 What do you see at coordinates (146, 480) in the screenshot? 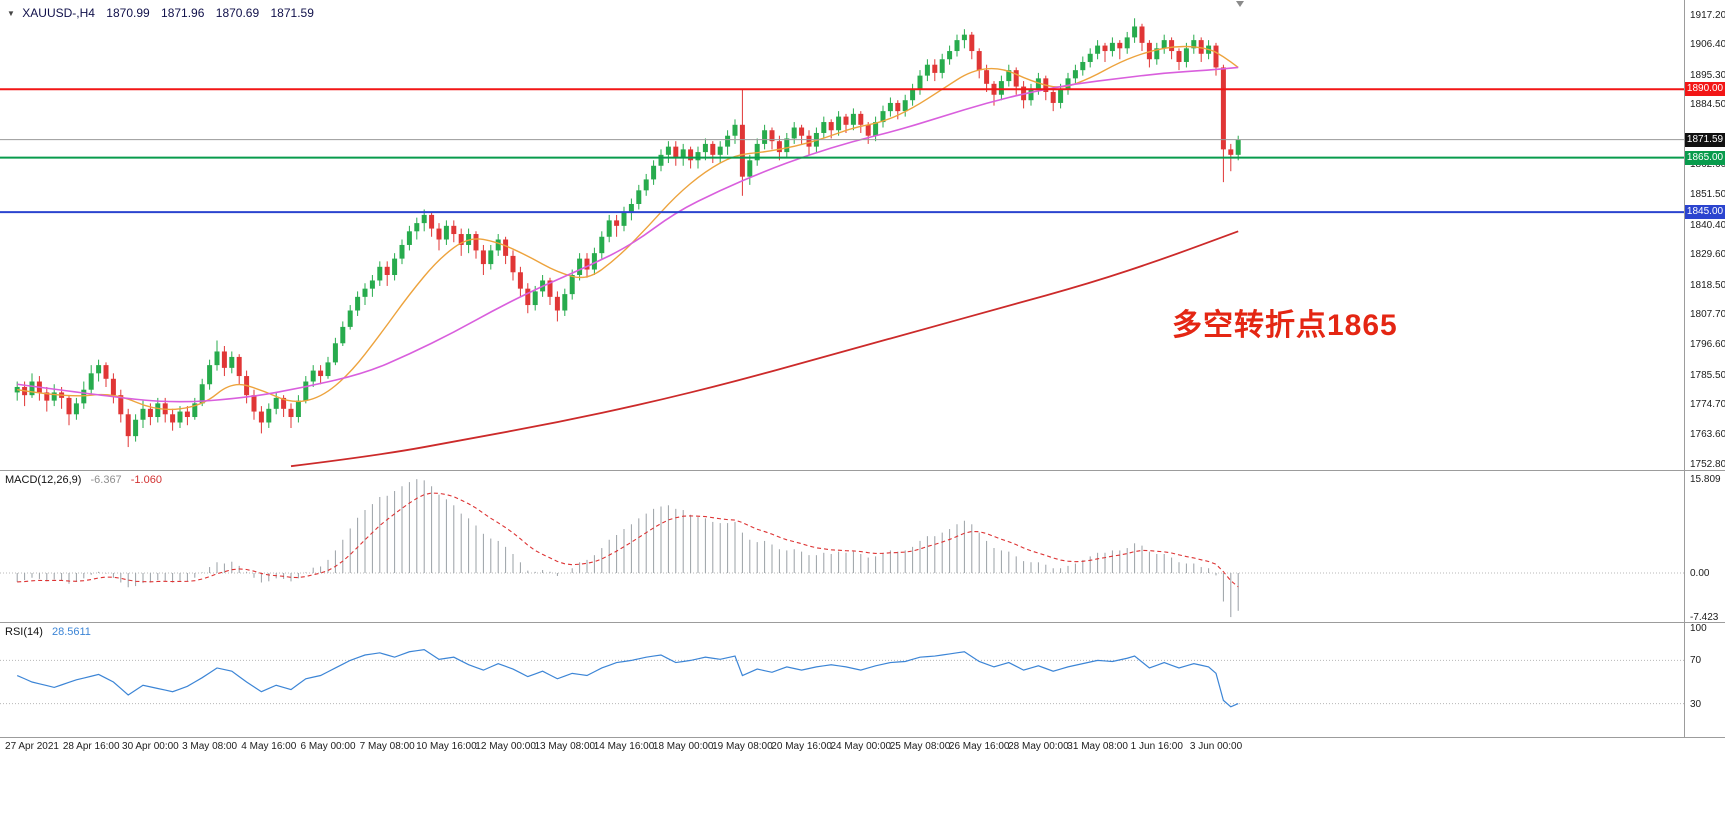
I see `macd-signal-value: -1.060` at bounding box center [146, 480].